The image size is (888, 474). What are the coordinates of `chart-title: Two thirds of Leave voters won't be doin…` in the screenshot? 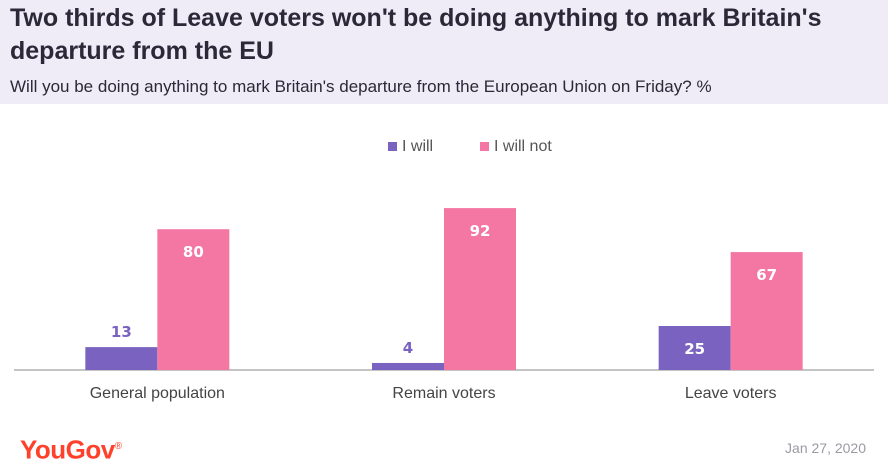 It's located at (416, 34).